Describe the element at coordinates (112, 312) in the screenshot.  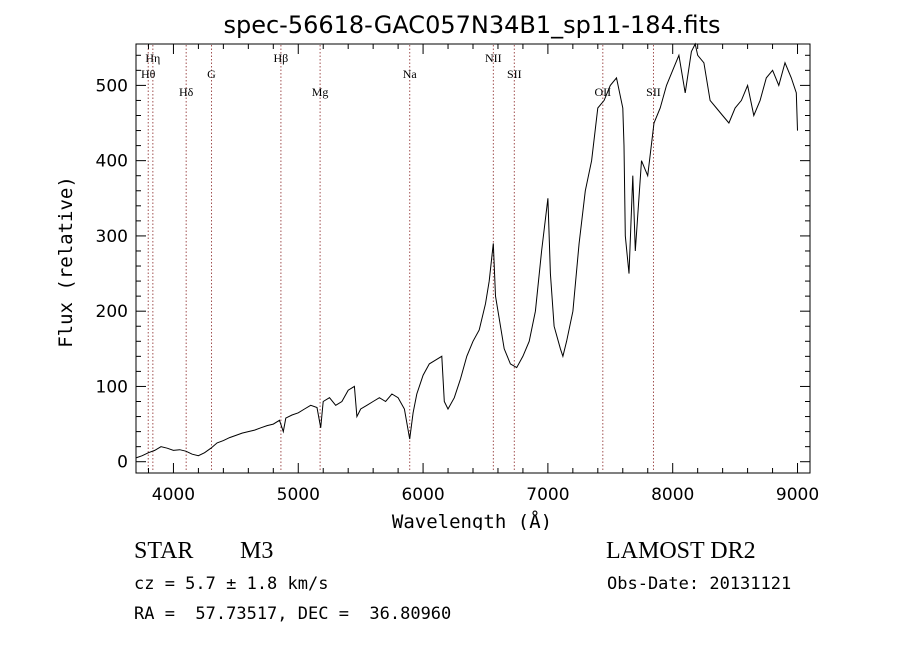
I see `y-tick-label-2: 200` at that location.